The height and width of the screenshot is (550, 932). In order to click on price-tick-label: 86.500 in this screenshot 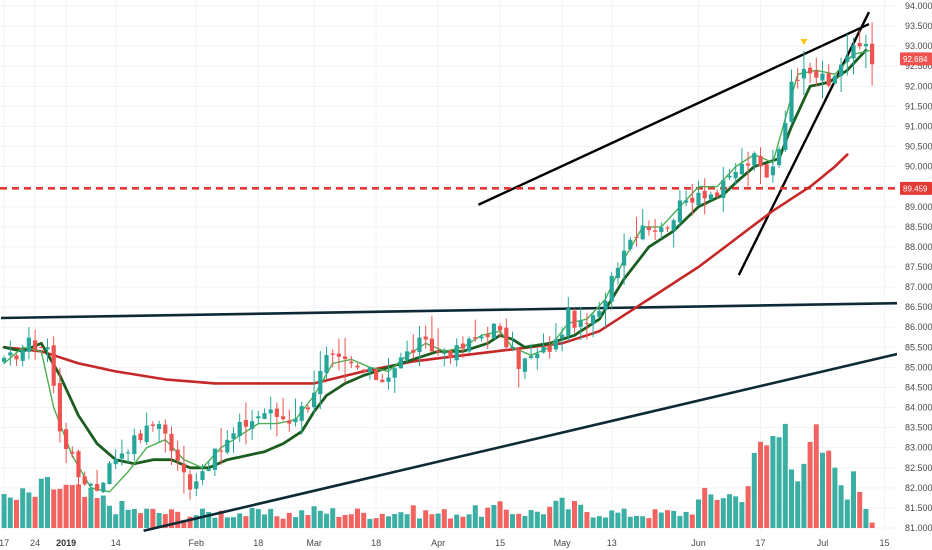, I will do `click(918, 307)`.